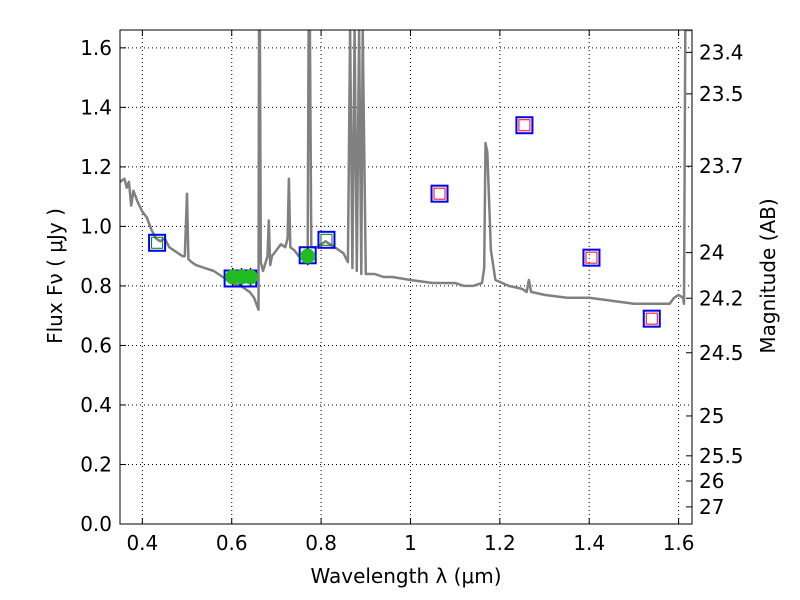  What do you see at coordinates (321, 543) in the screenshot?
I see `x-tick-label: 0.8` at bounding box center [321, 543].